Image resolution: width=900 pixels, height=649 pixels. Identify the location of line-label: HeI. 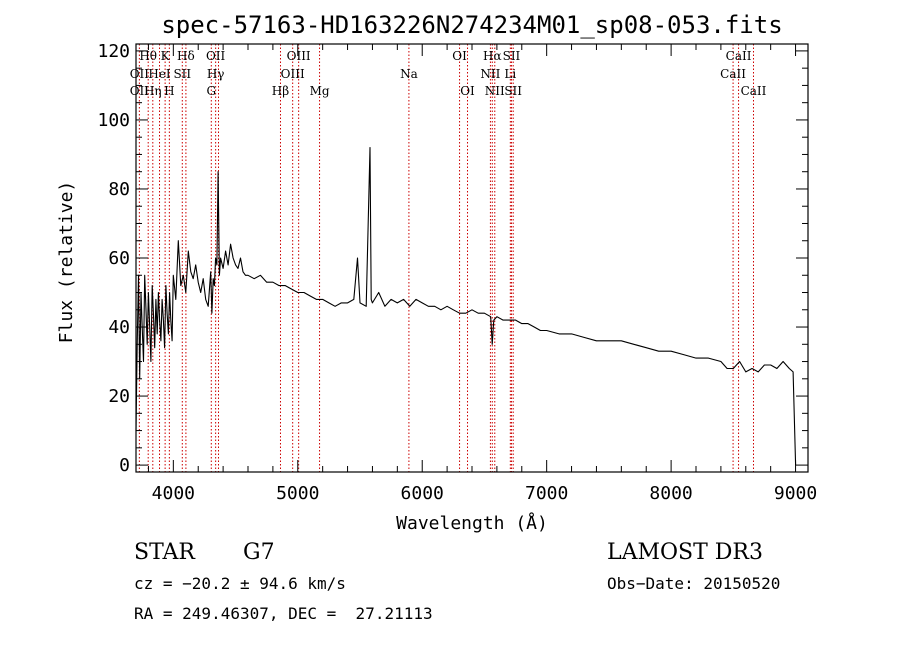
(159, 74).